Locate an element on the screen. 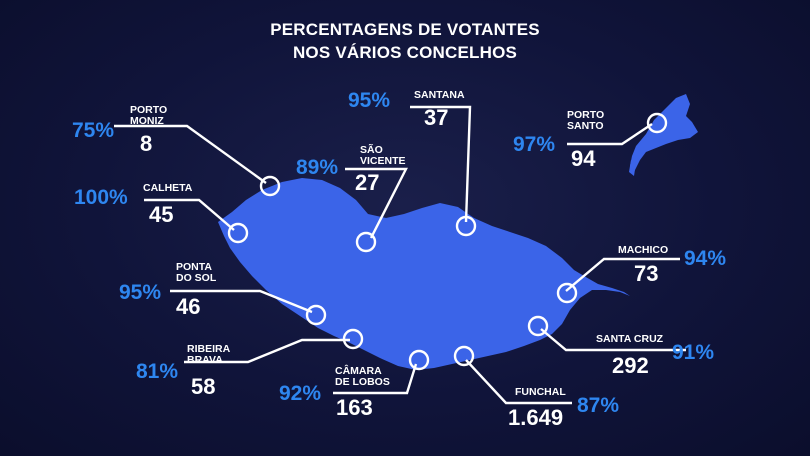  count-machico: 73 is located at coordinates (646, 273).